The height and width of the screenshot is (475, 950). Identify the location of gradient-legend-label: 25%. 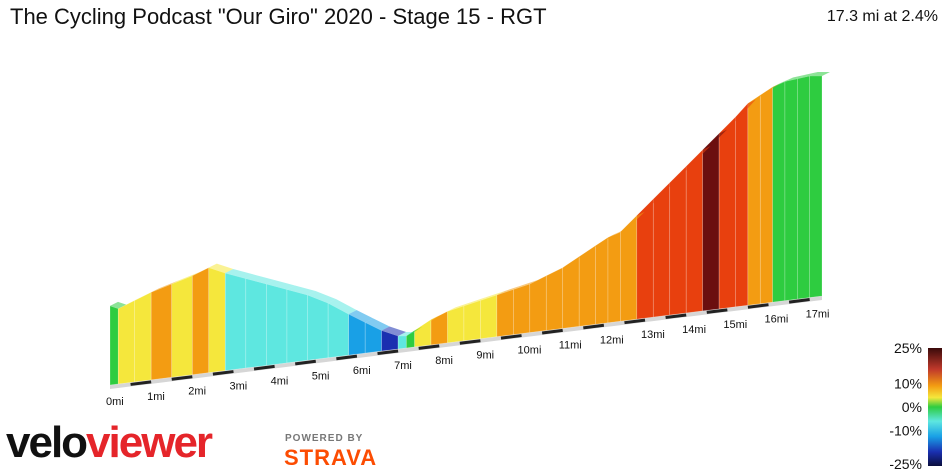
(908, 348).